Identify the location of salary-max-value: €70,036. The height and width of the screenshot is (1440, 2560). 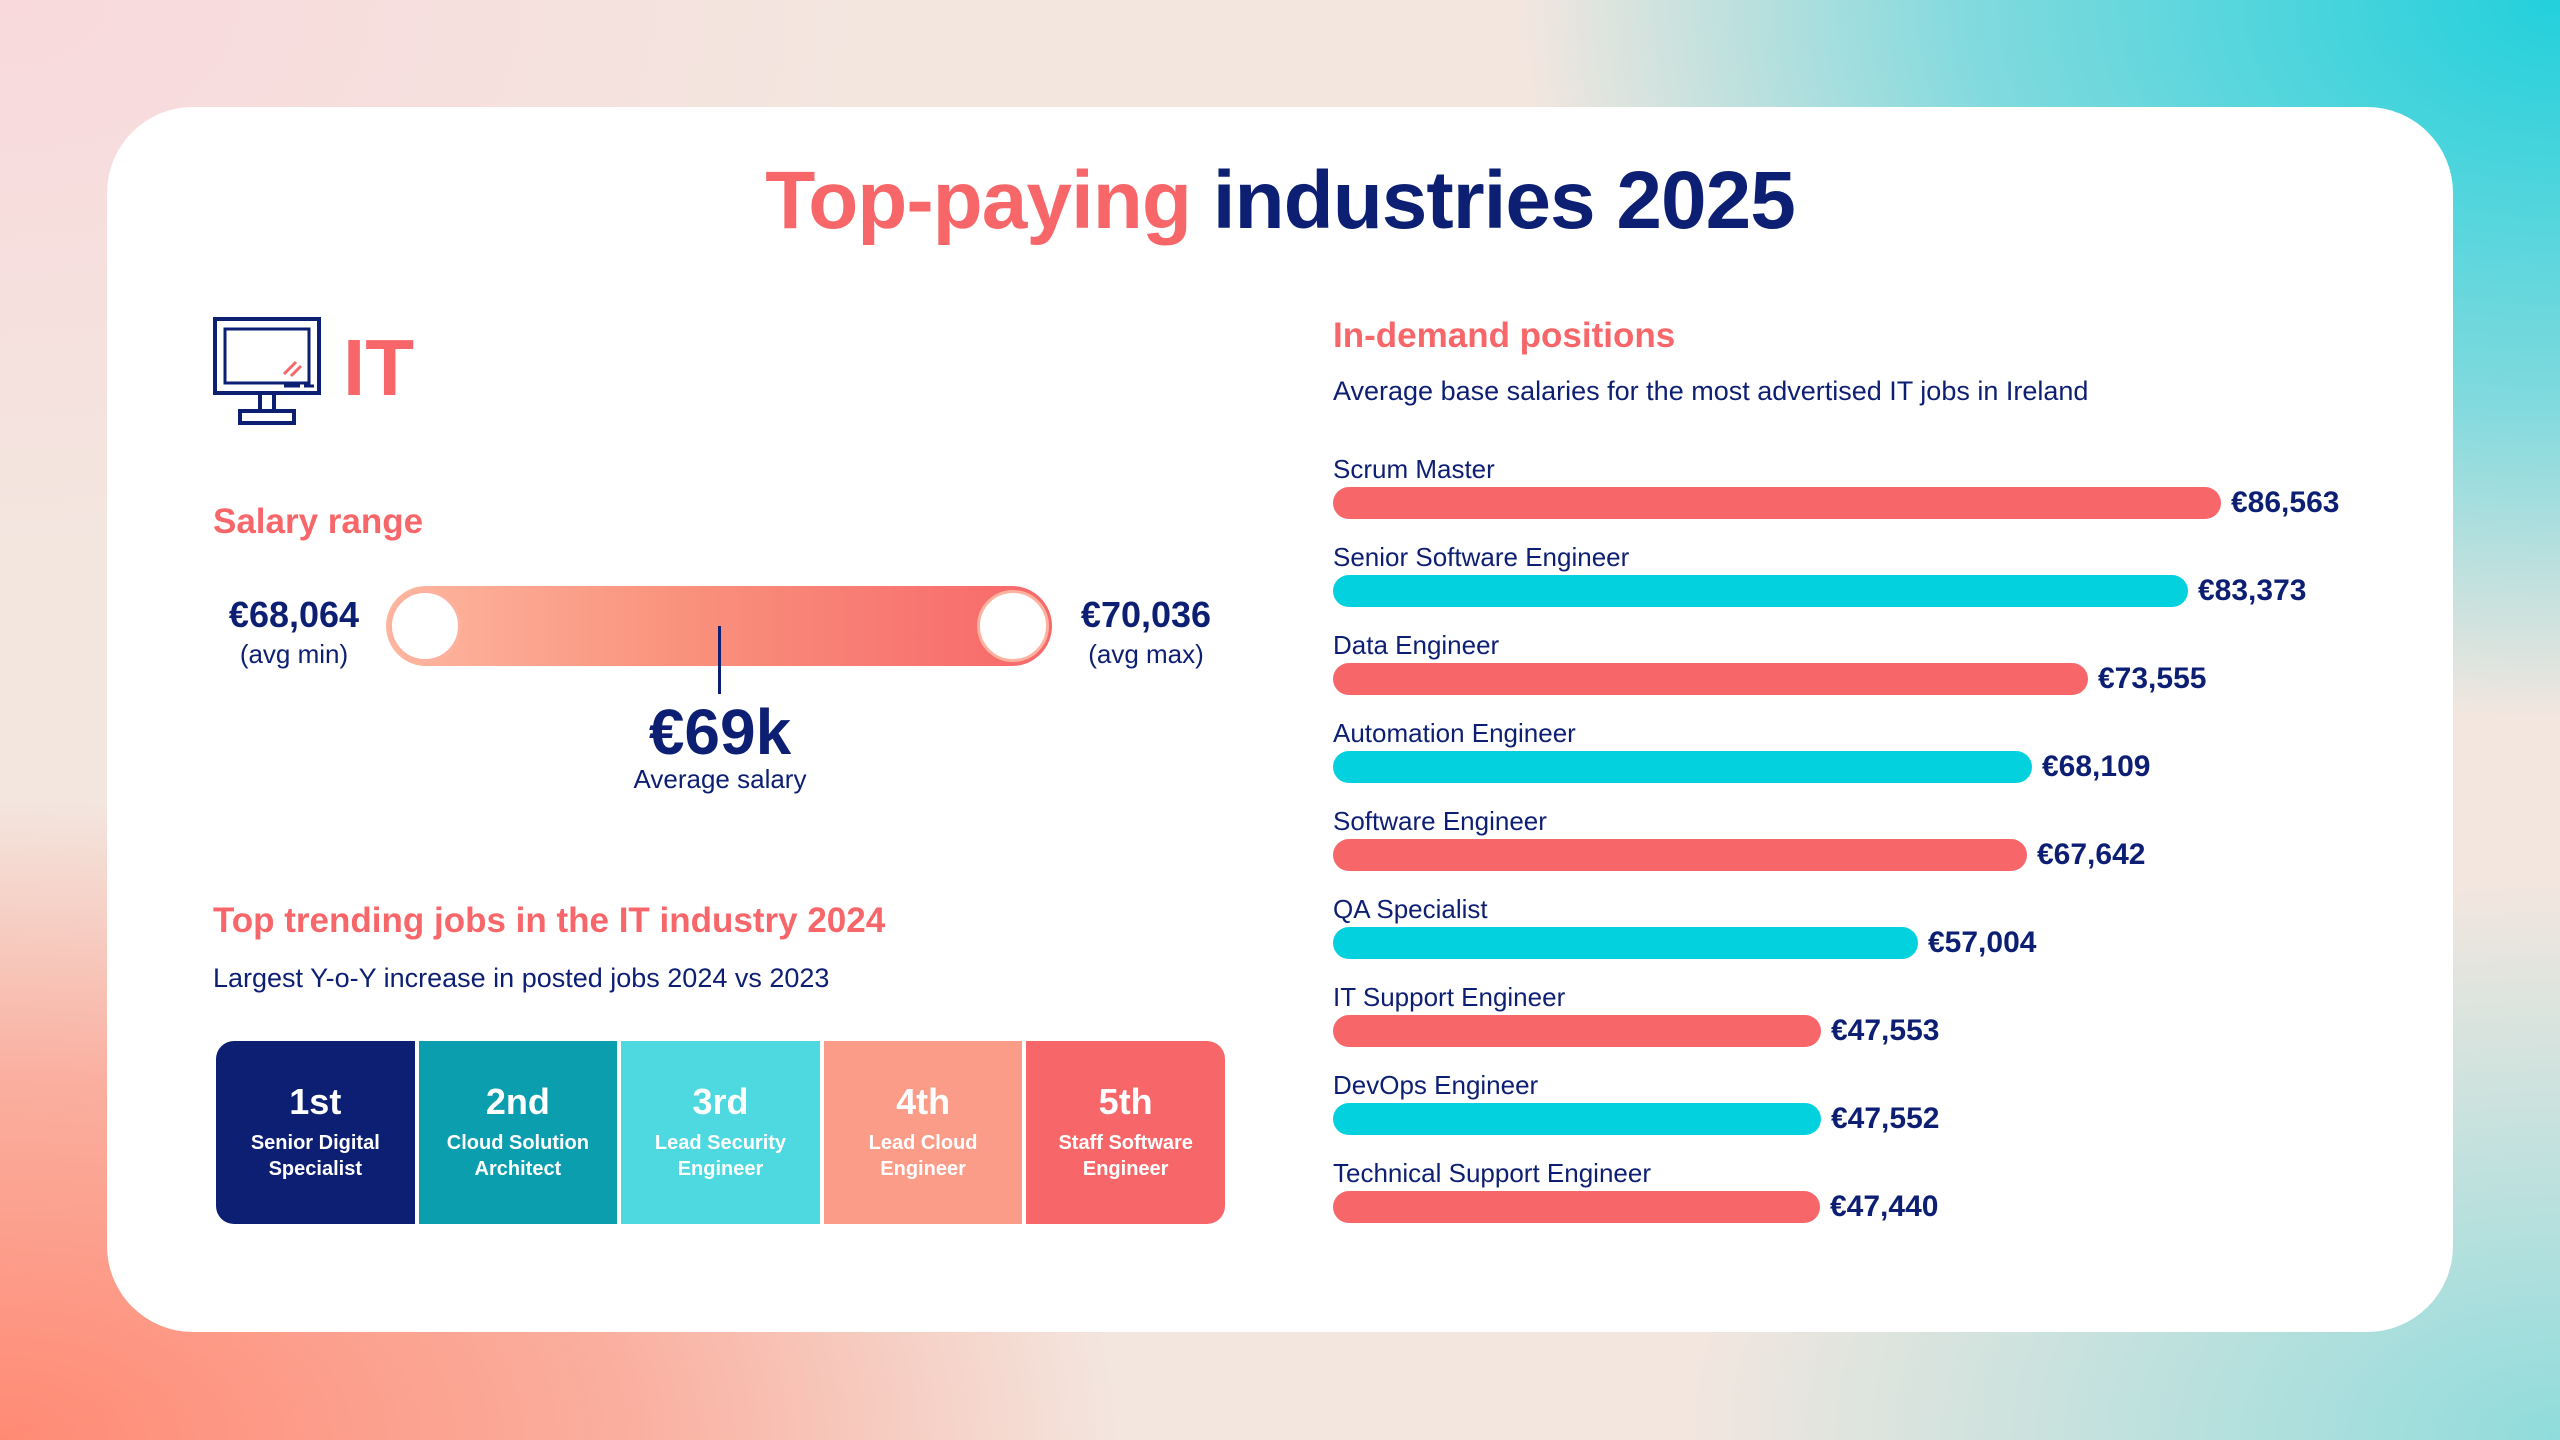
(1146, 614).